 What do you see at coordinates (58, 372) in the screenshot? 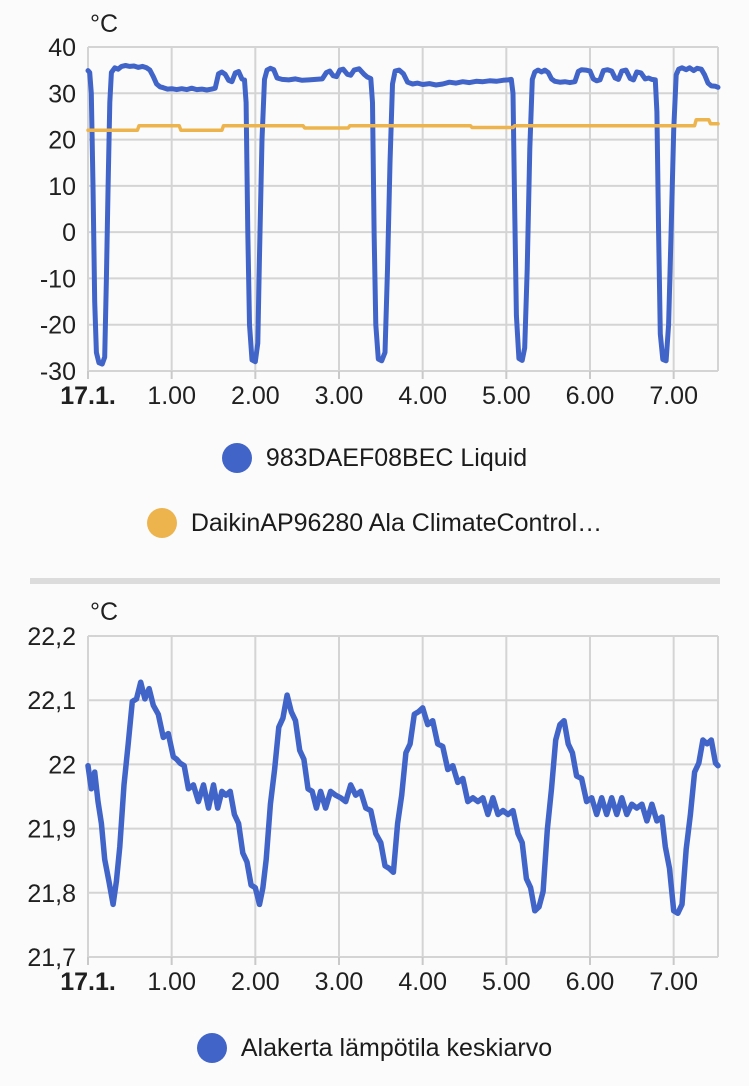
I see `y-tick-label: -30` at bounding box center [58, 372].